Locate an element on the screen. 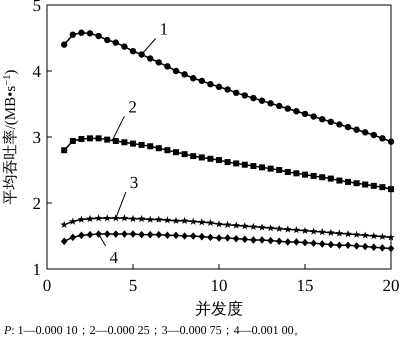  y-tick-label: 5 is located at coordinates (36, 7).